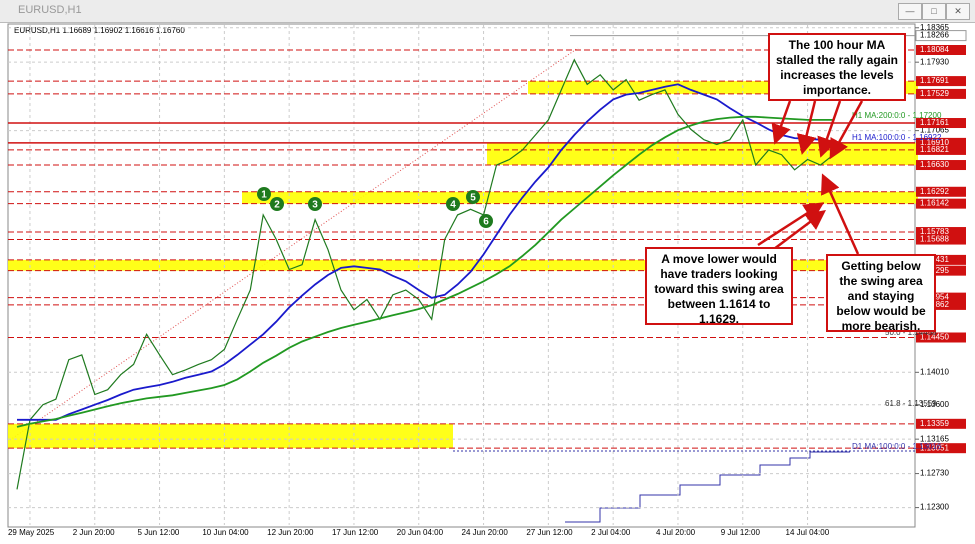 Image resolution: width=975 pixels, height=544 pixels. I want to click on swing-marker-label: 5, so click(473, 198).